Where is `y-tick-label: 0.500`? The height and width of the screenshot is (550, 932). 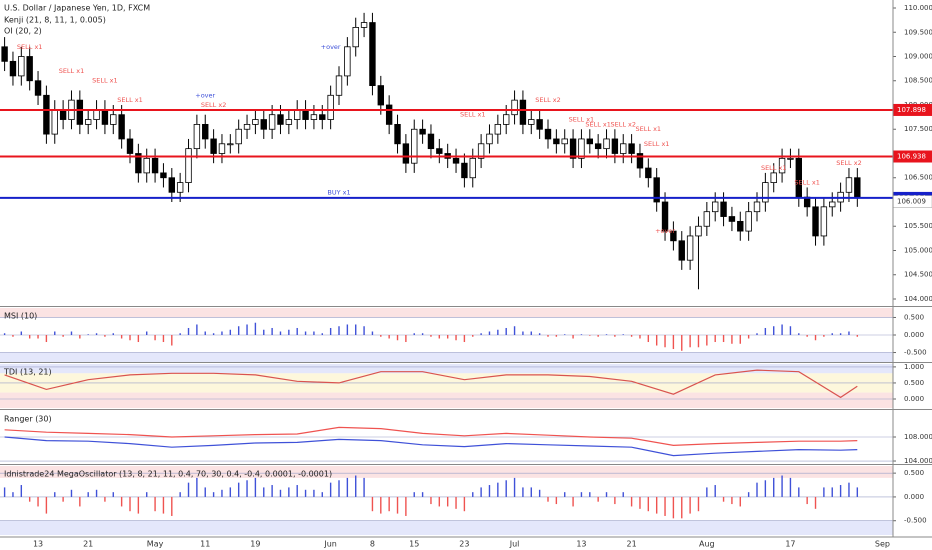 y-tick-label: 0.500 is located at coordinates (914, 383).